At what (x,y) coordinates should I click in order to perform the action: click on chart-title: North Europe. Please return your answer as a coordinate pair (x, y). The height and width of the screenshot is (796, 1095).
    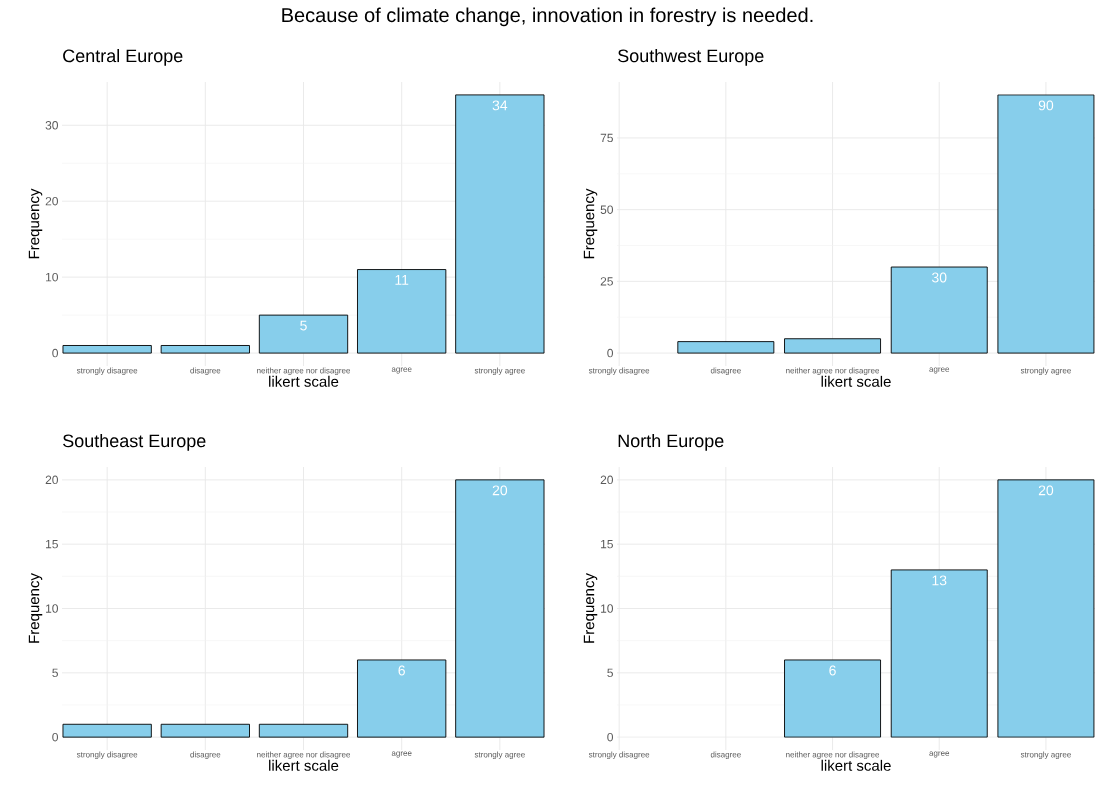
    Looking at the image, I should click on (671, 442).